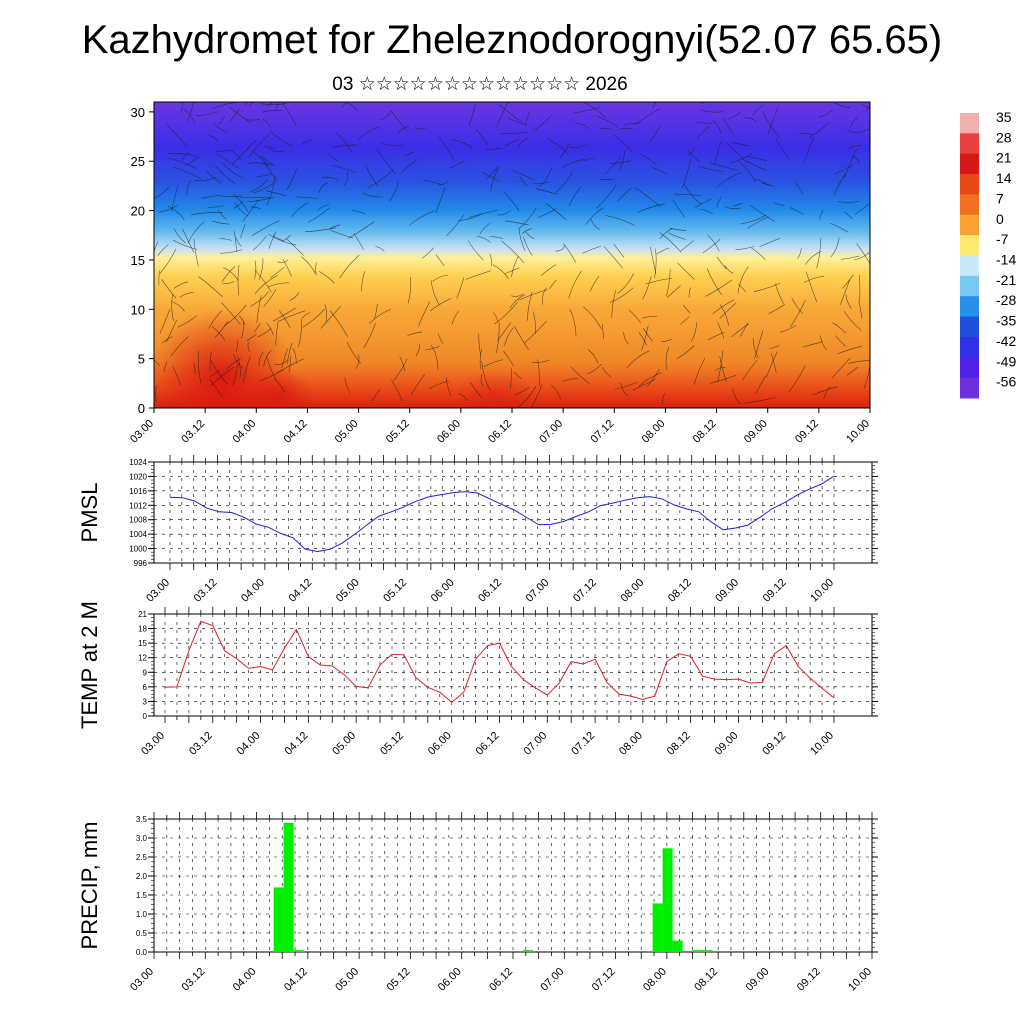 The width and height of the screenshot is (1024, 1024). What do you see at coordinates (398, 432) in the screenshot?
I see `cross-x-tick-label: 05.12` at bounding box center [398, 432].